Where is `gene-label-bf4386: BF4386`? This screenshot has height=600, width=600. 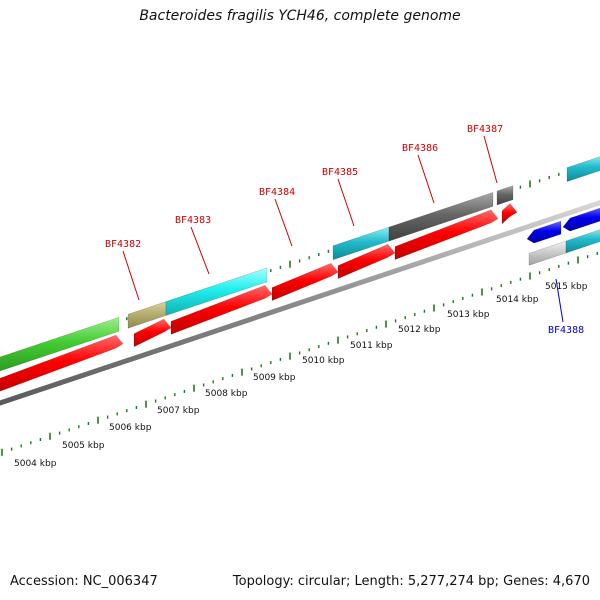
gene-label-bf4386: BF4386 is located at coordinates (420, 148).